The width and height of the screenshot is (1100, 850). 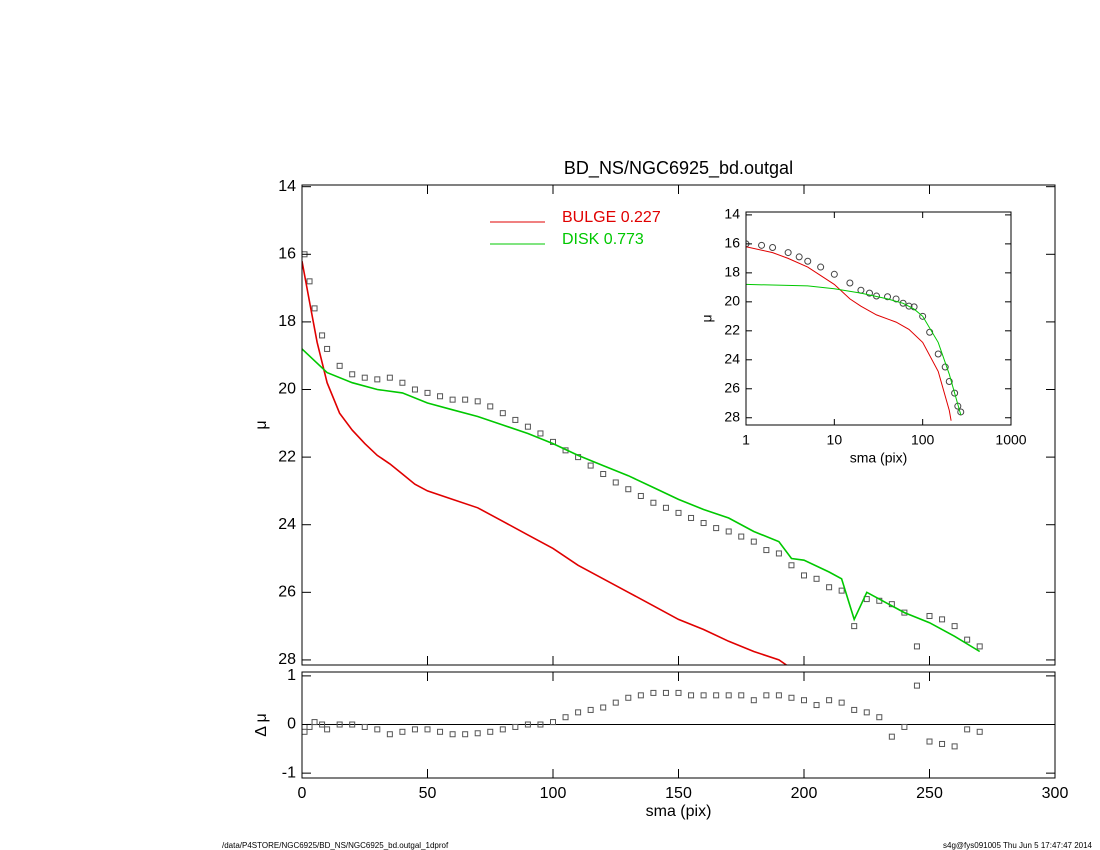 I want to click on x-tick-label: 150, so click(x=678, y=793).